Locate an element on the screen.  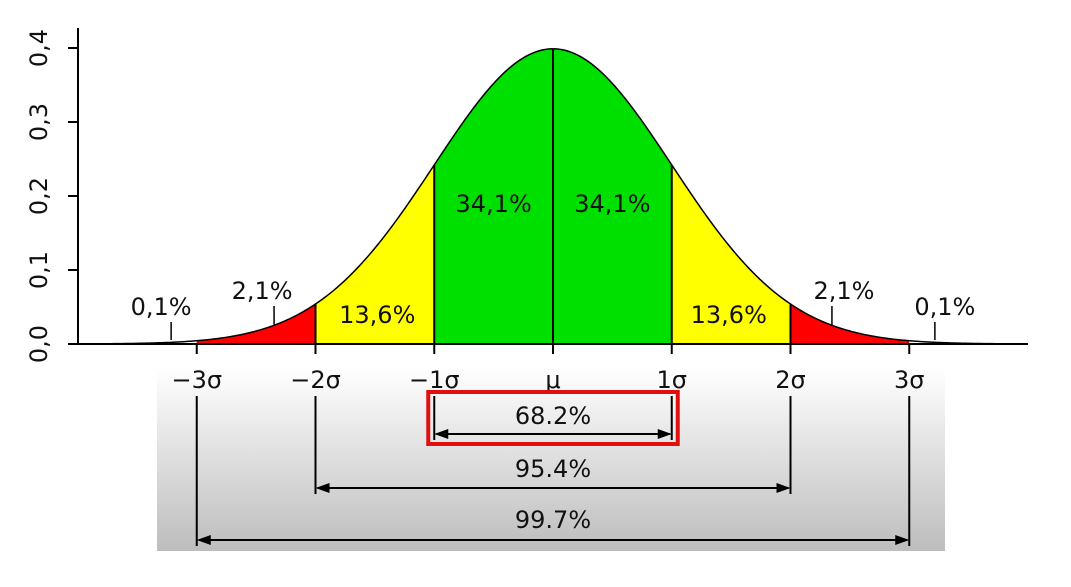
x-tick-label: −3σ is located at coordinates (196, 380).